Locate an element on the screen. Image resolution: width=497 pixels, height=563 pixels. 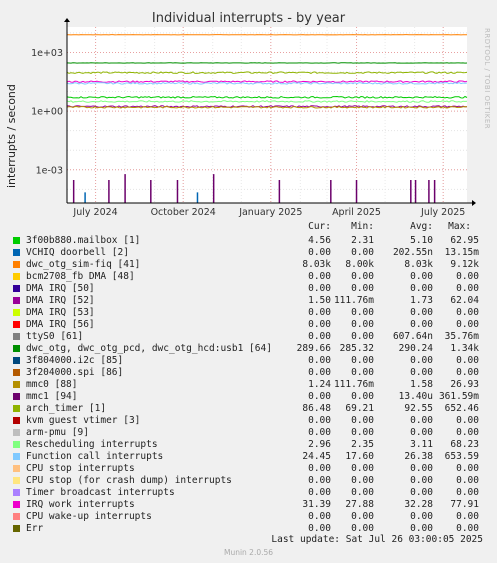
legend-value-avg: 607.64n is located at coordinates (412, 336).